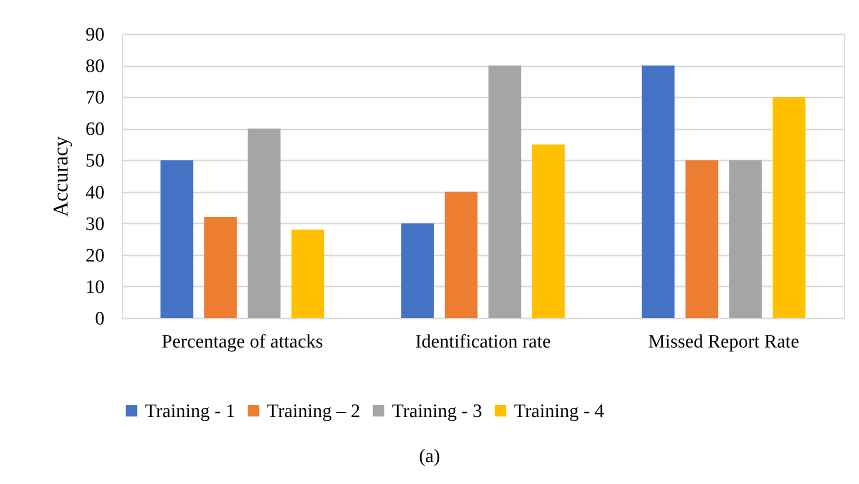 The image size is (859, 484). Describe the element at coordinates (437, 411) in the screenshot. I see `legend-label: Training - 3` at that location.